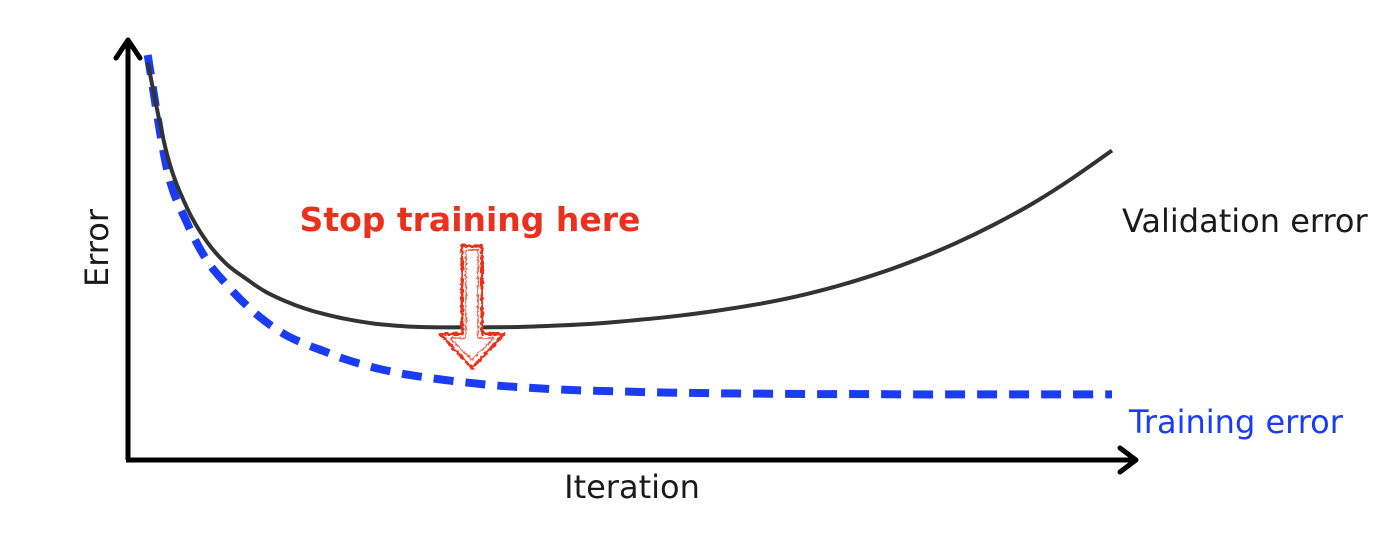  Describe the element at coordinates (1245, 221) in the screenshot. I see `validation-error-label: Validation error` at that location.